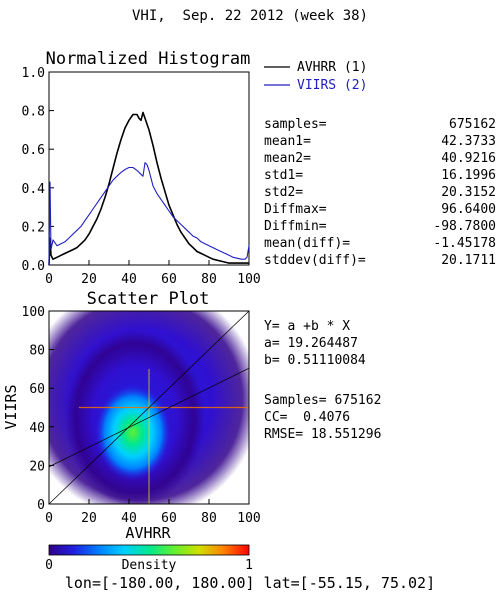 The width and height of the screenshot is (500, 600). Describe the element at coordinates (464, 226) in the screenshot. I see `stat-value: -98.7800` at that location.